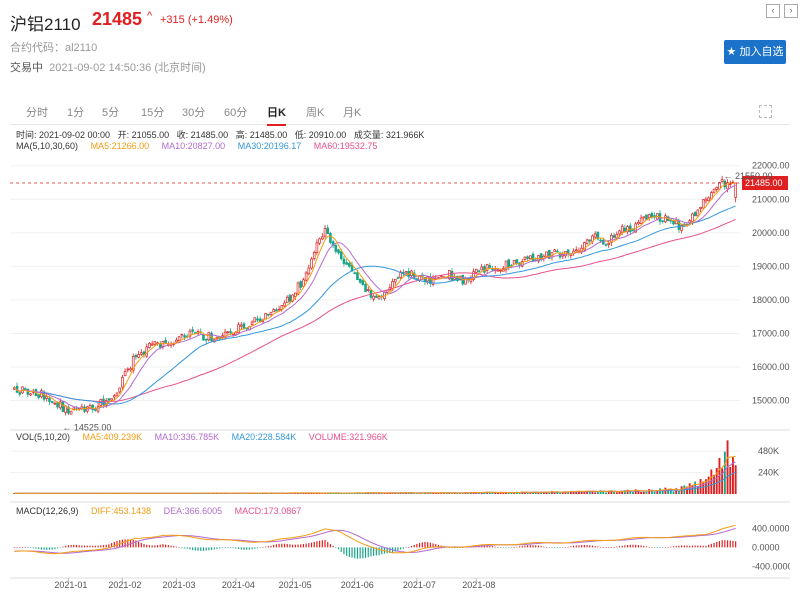 The width and height of the screenshot is (800, 596). I want to click on tab-5min: 5分, so click(111, 113).